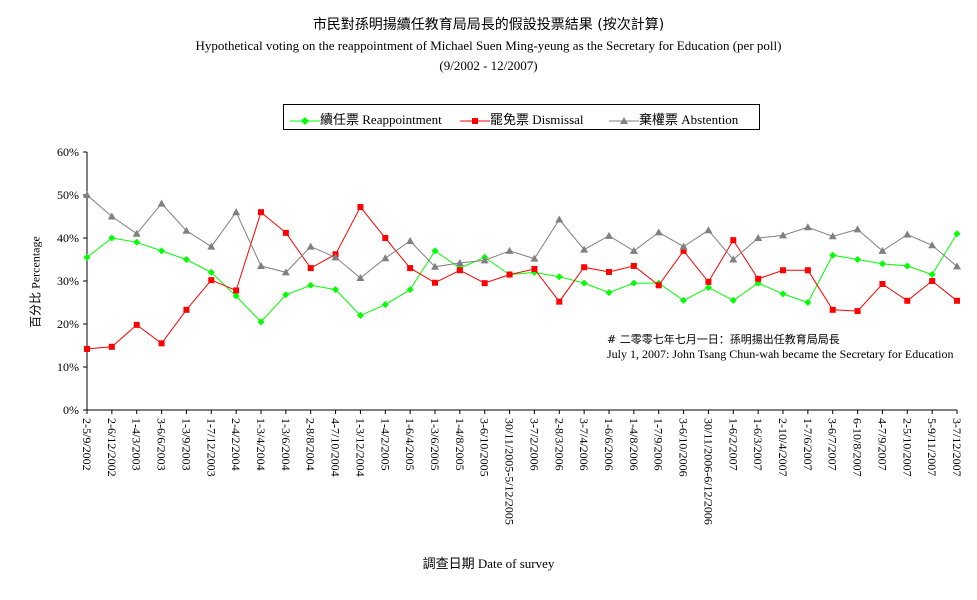 This screenshot has height=600, width=977. I want to click on y-tick-label: 0%, so click(71, 410).